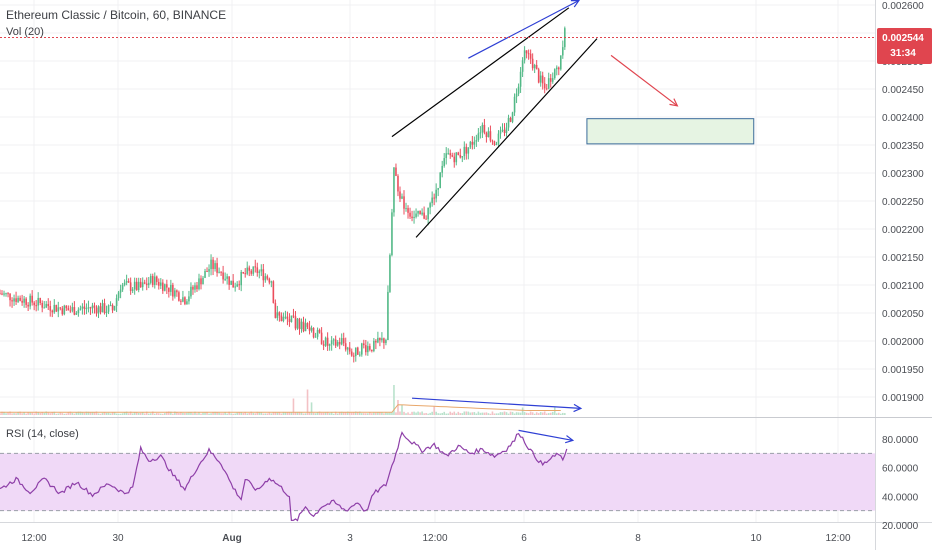  What do you see at coordinates (903, 38) in the screenshot?
I see `price-badge-value: 0.002544` at bounding box center [903, 38].